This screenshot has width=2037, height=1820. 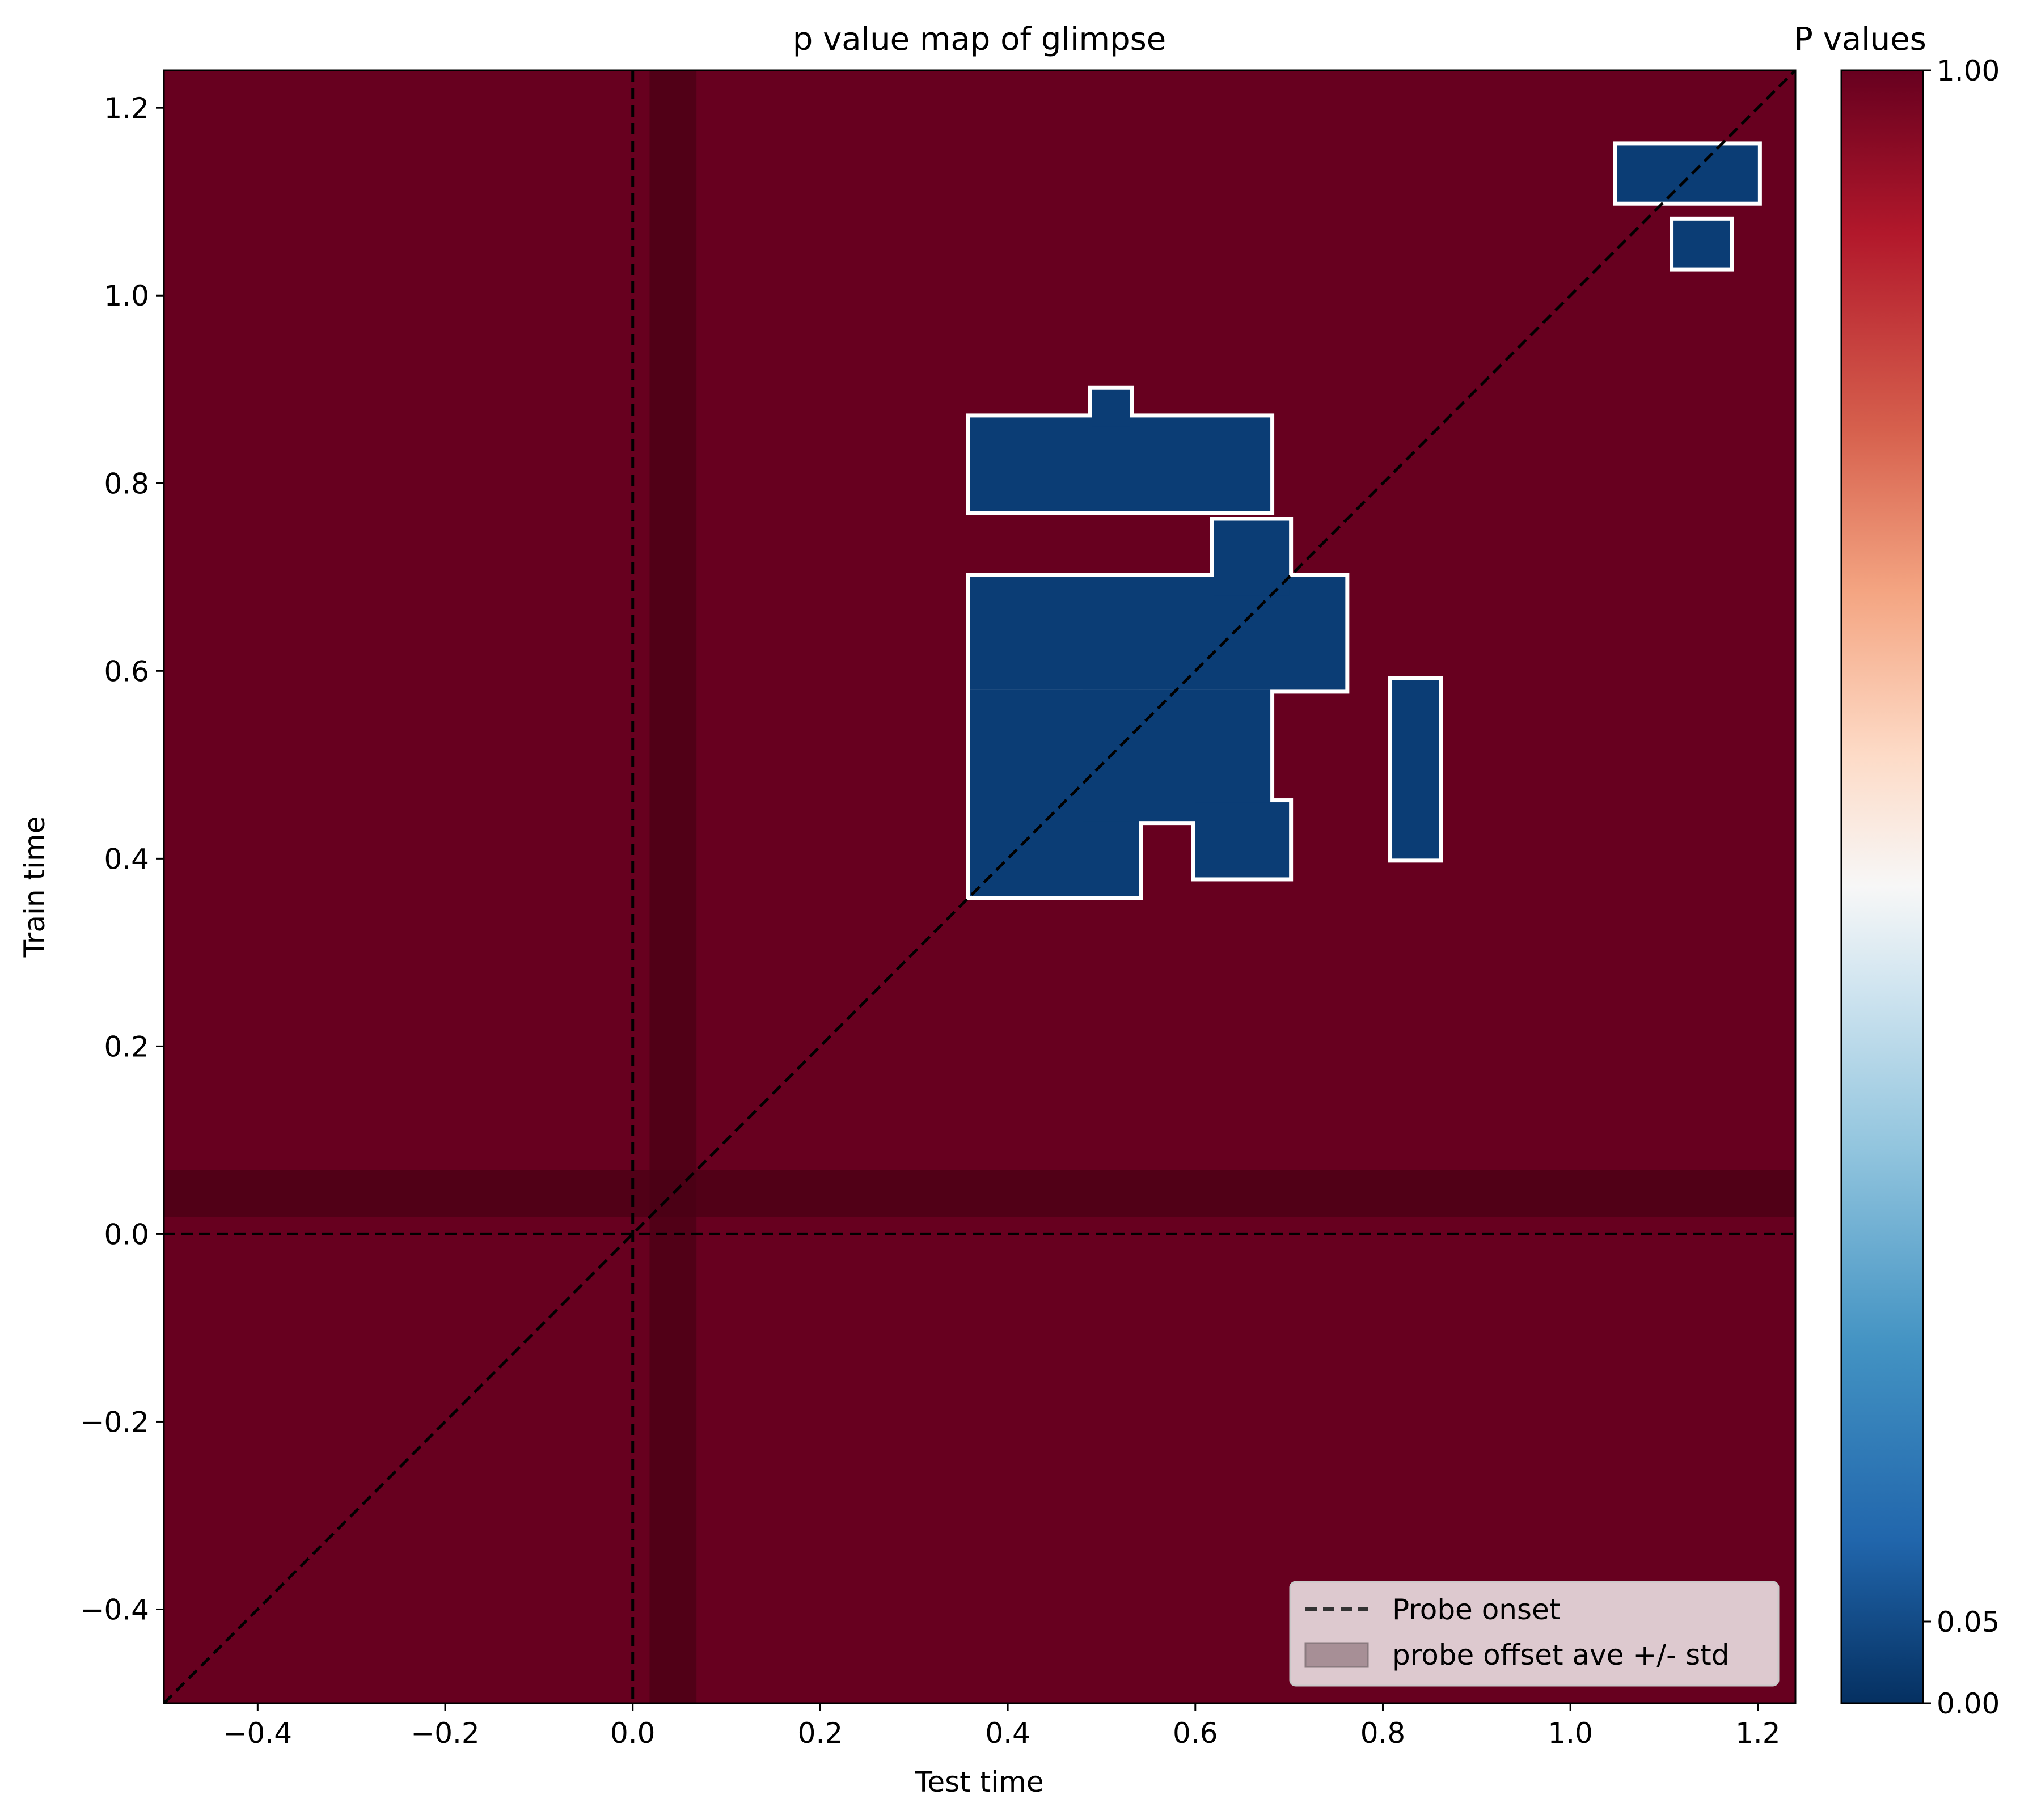 I want to click on y-tick-label: 1.2, so click(x=126, y=108).